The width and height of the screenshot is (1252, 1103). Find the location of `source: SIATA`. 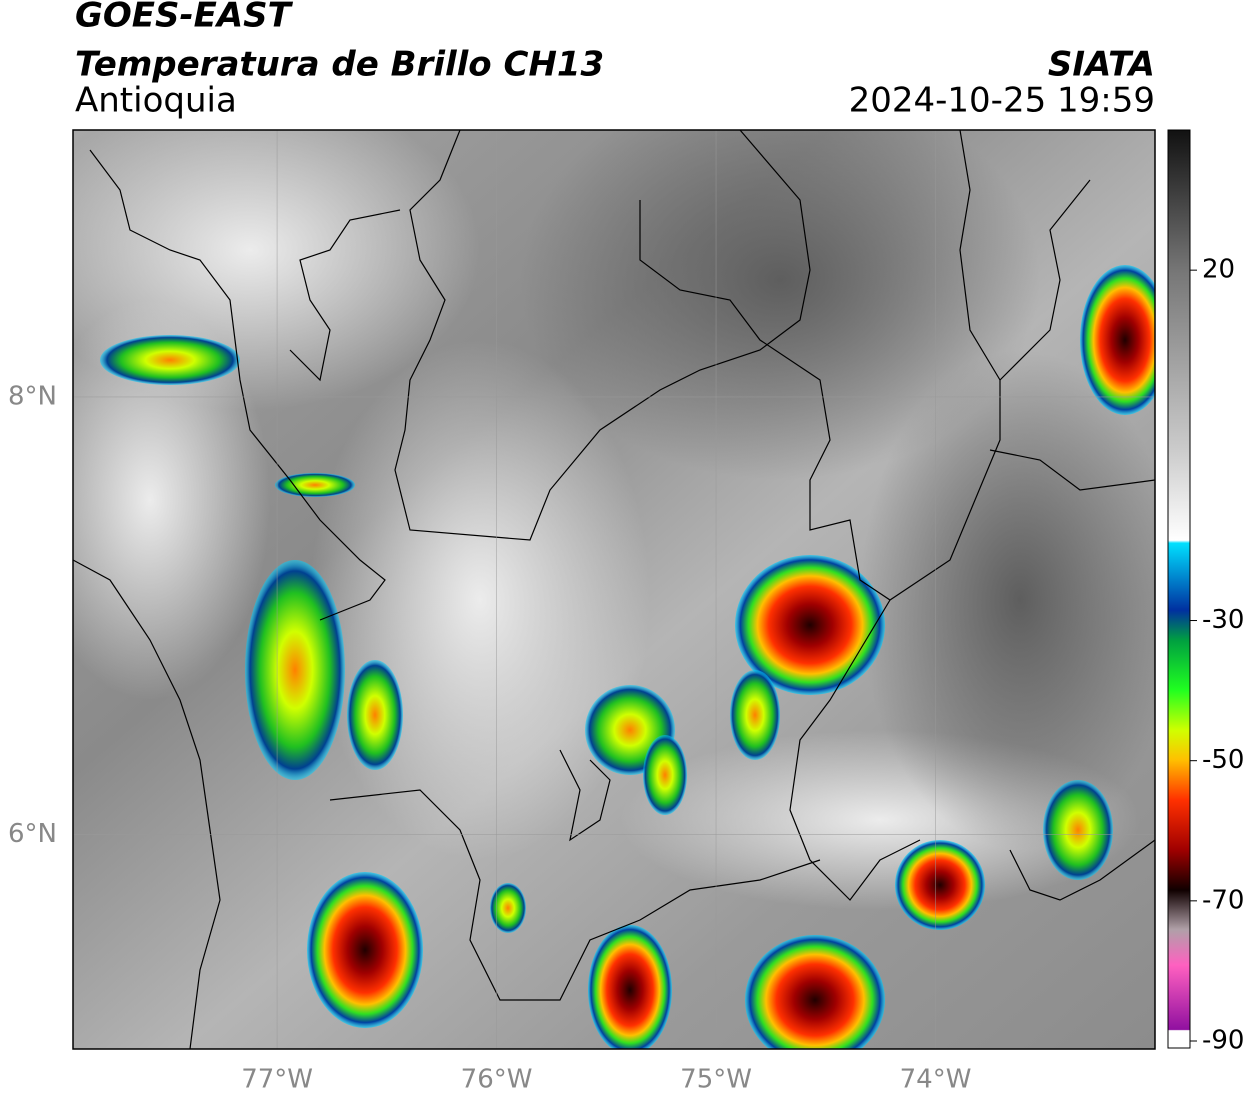

source: SIATA is located at coordinates (1101, 65).